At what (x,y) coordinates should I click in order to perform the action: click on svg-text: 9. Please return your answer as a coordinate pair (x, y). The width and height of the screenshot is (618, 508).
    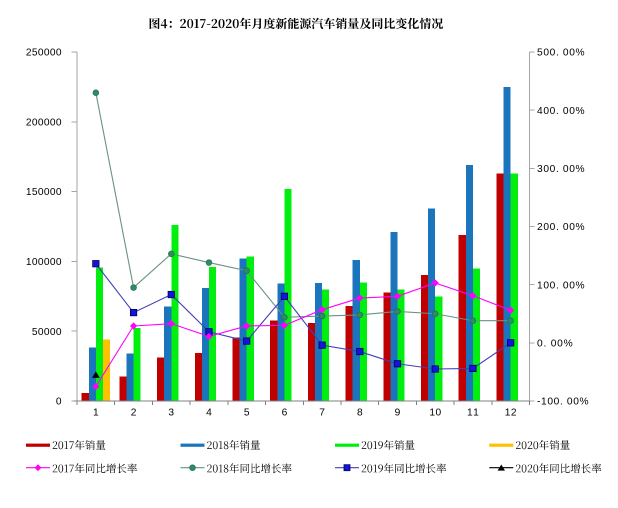
    Looking at the image, I should click on (398, 413).